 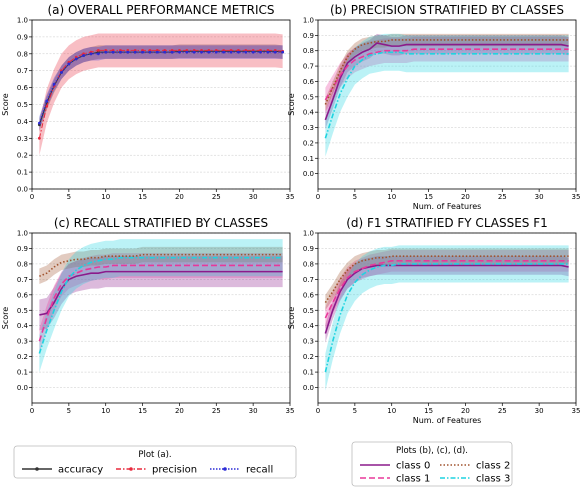 What do you see at coordinates (308, 388) in the screenshot?
I see `y-tick-label: 0.0` at bounding box center [308, 388].